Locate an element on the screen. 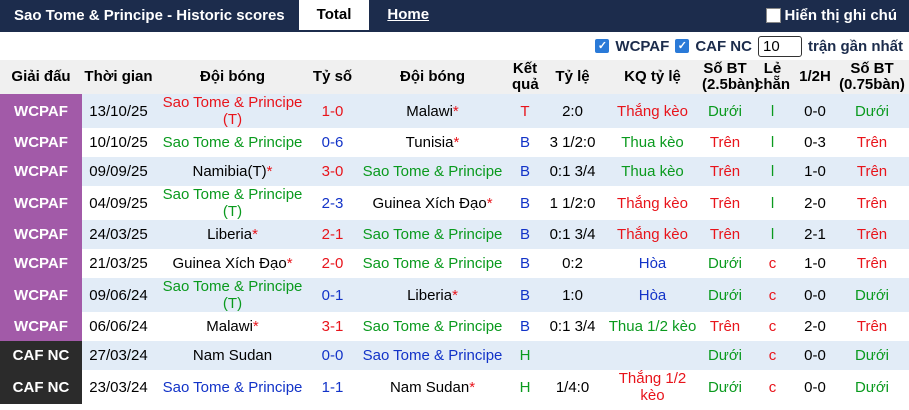 This screenshot has width=909, height=410. cell: 10/10/25 is located at coordinates (118, 142).